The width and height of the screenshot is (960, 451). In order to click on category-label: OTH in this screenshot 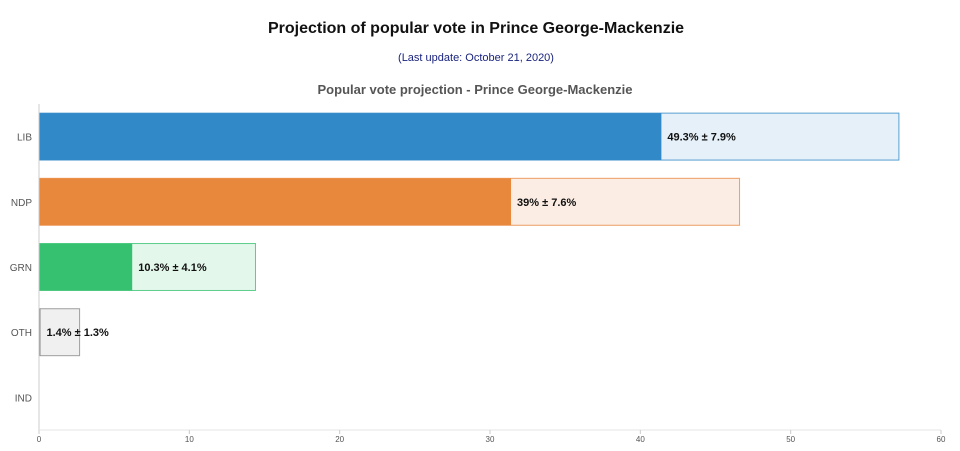, I will do `click(21, 333)`.